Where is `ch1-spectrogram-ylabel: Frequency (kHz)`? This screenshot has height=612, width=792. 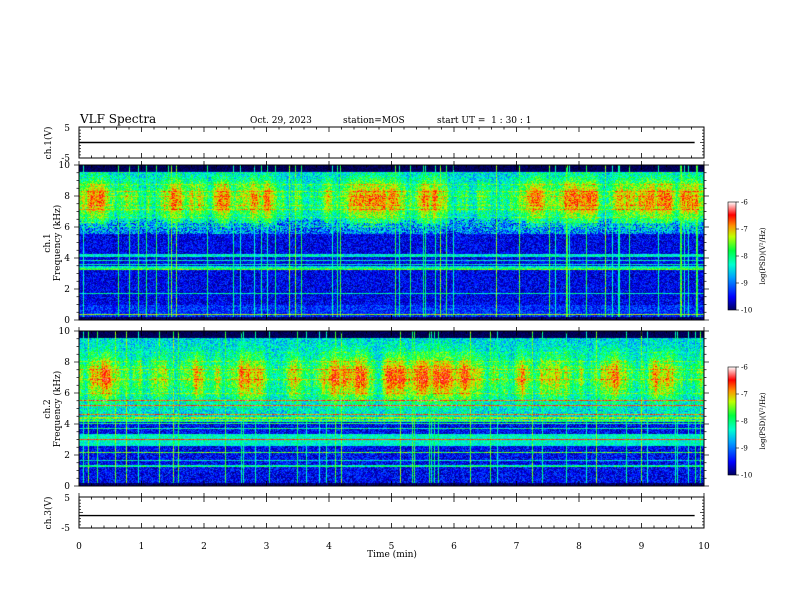 ch1-spectrogram-ylabel: Frequency (kHz) is located at coordinates (57, 243).